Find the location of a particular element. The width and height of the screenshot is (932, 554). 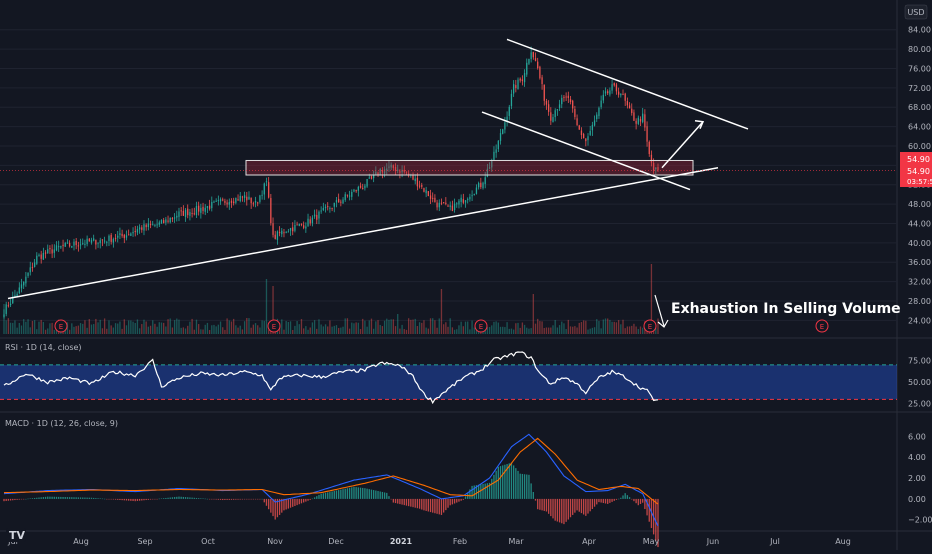

annotation-arrow-head is located at coordinates (663, 323).